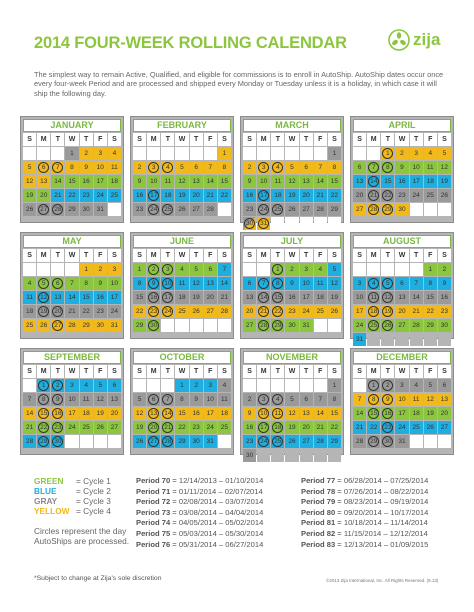 This screenshot has height=612, width=474. I want to click on week-row: 7 8 9 10 11 12 13, so click(402, 399).